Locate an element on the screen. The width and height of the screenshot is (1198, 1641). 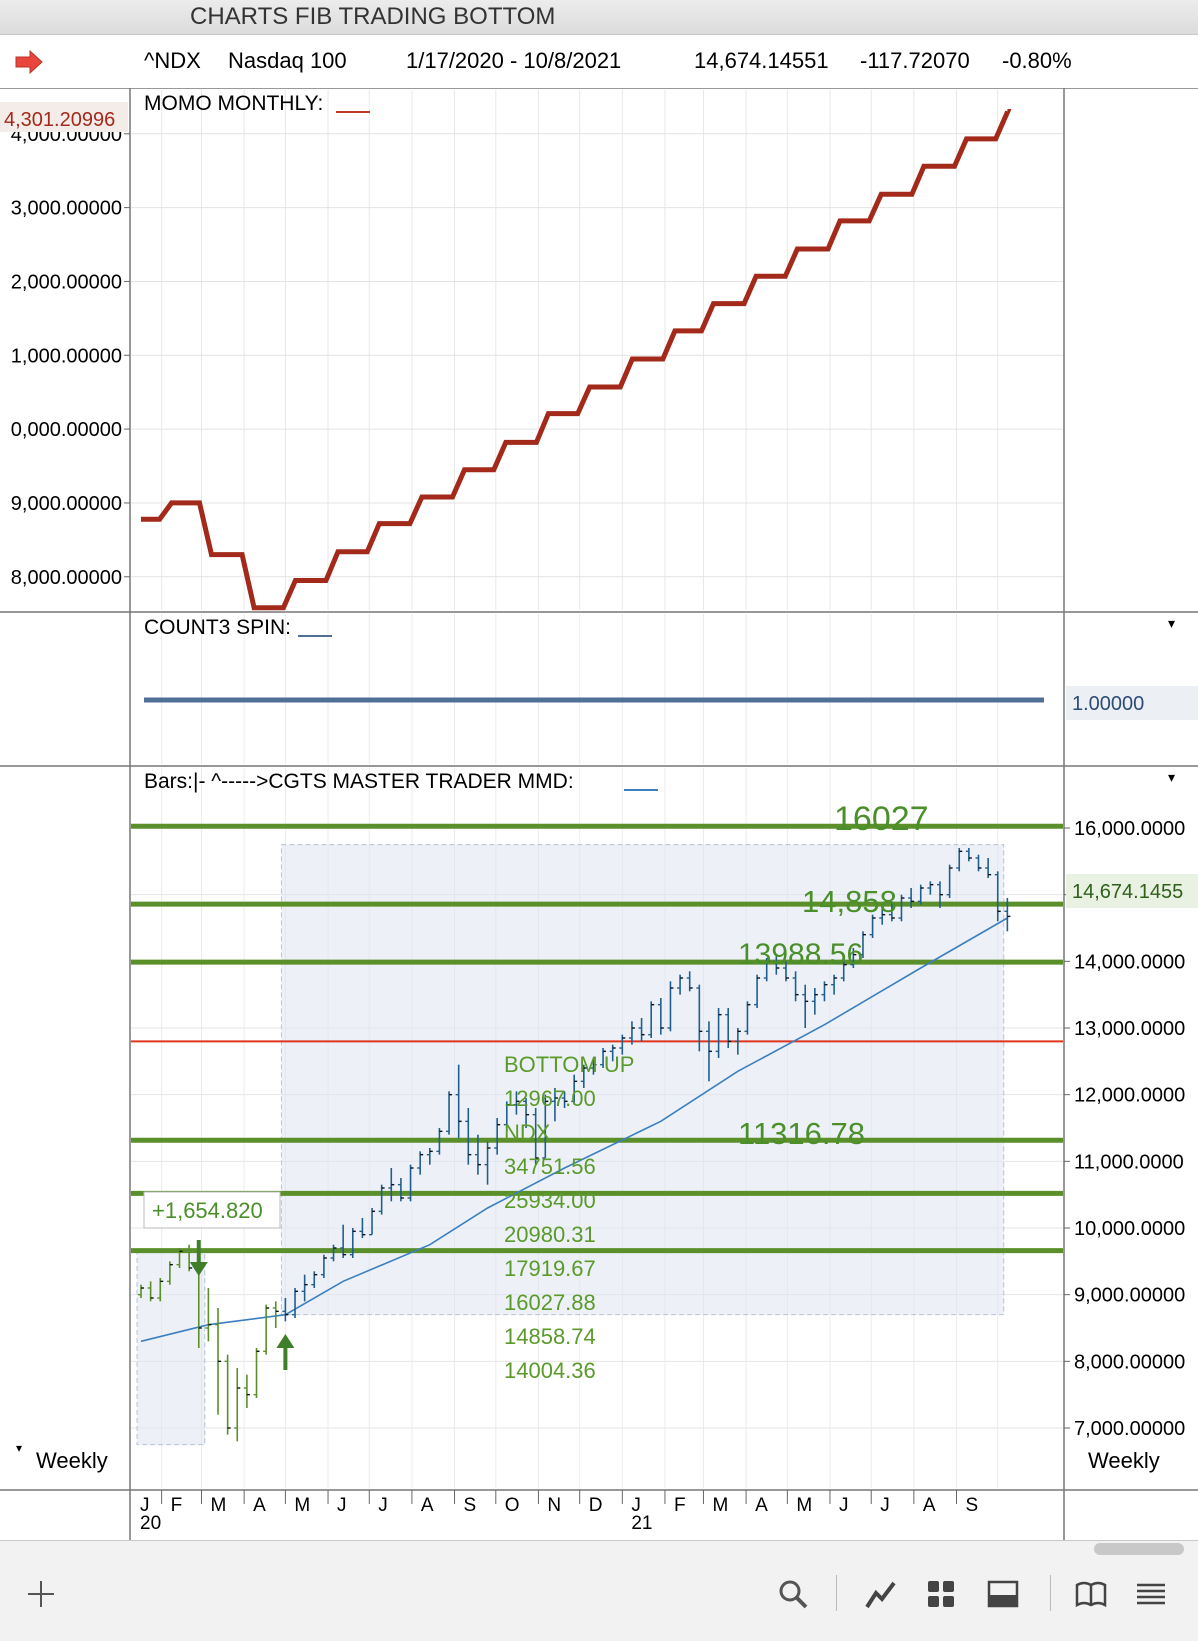
symbol-name: Nasdaq 100 is located at coordinates (287, 60).